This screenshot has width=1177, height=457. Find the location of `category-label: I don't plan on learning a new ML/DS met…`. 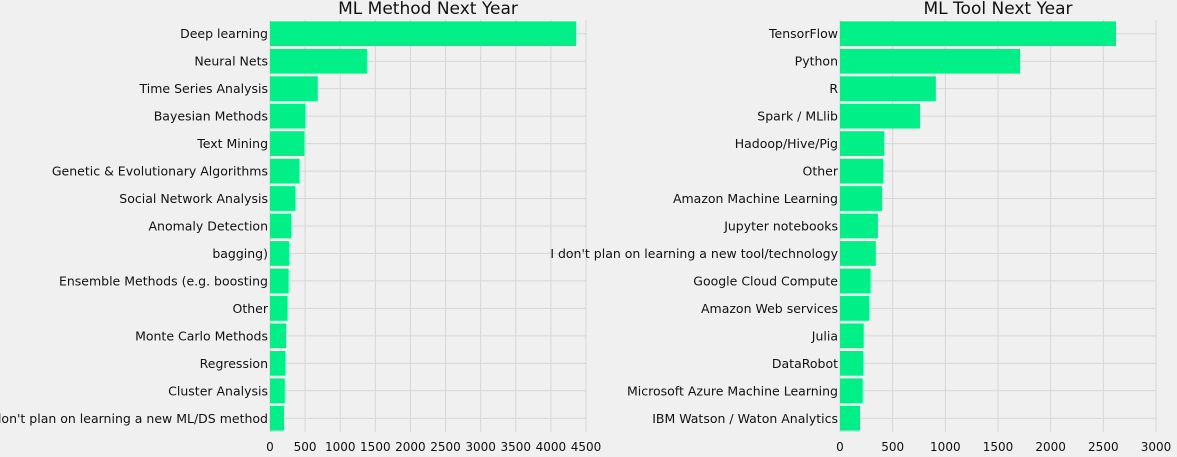

category-label: I don't plan on learning a new ML/DS met… is located at coordinates (134, 418).